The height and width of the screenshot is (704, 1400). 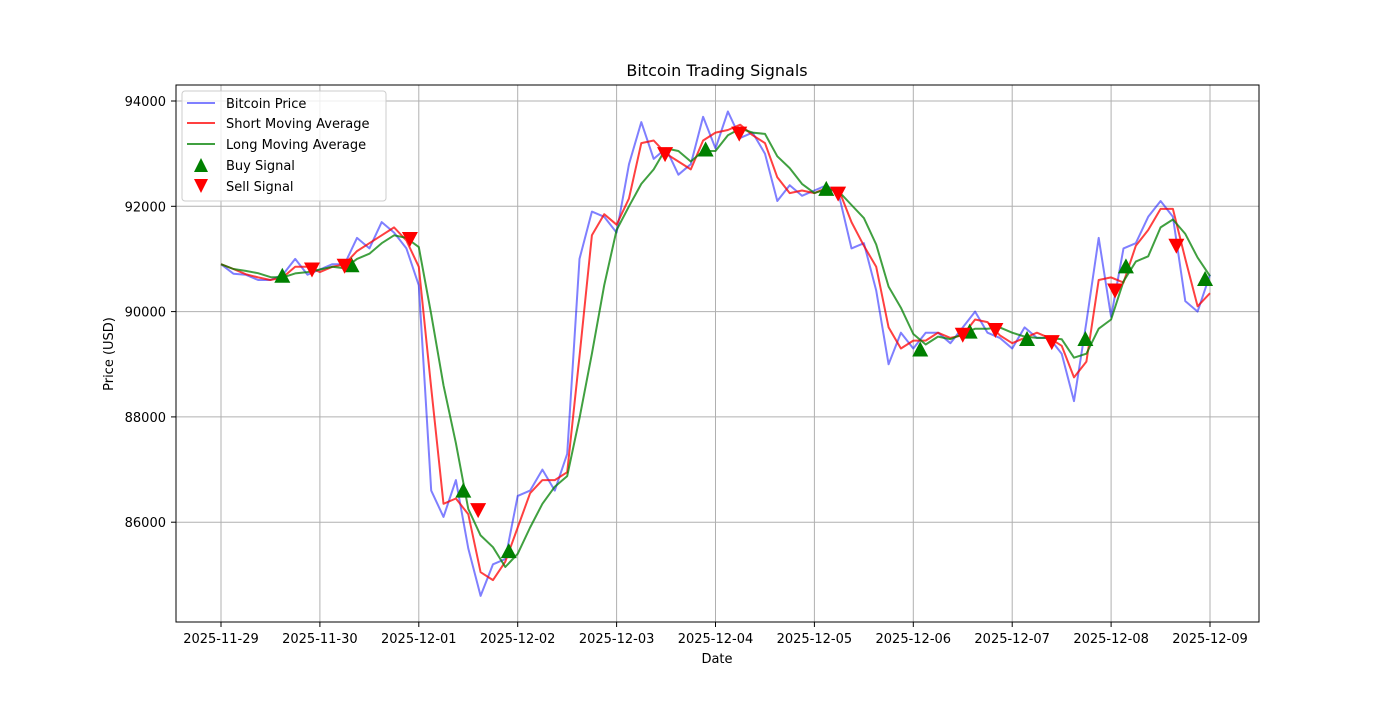 What do you see at coordinates (145, 523) in the screenshot?
I see `y-tick-label: 86000` at bounding box center [145, 523].